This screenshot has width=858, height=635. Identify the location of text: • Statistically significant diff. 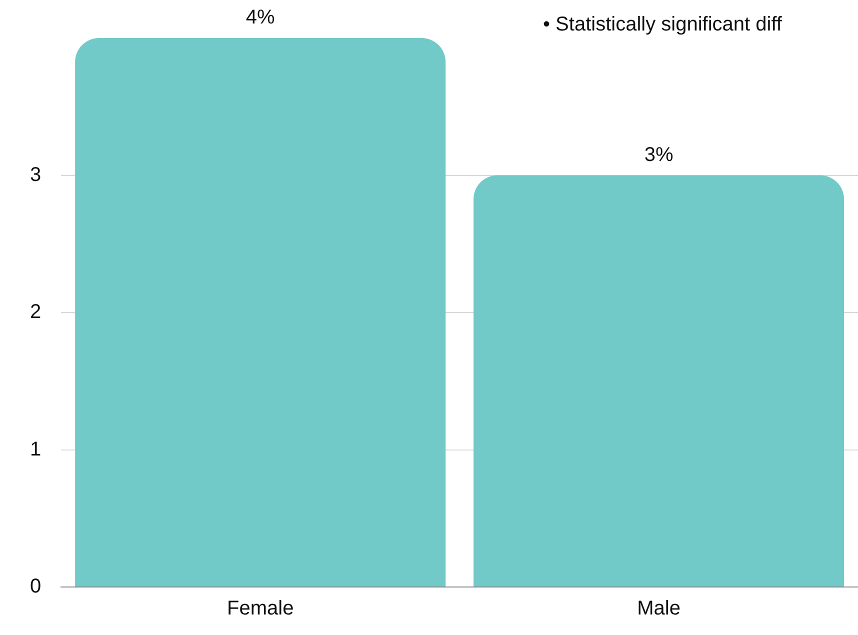
(662, 25).